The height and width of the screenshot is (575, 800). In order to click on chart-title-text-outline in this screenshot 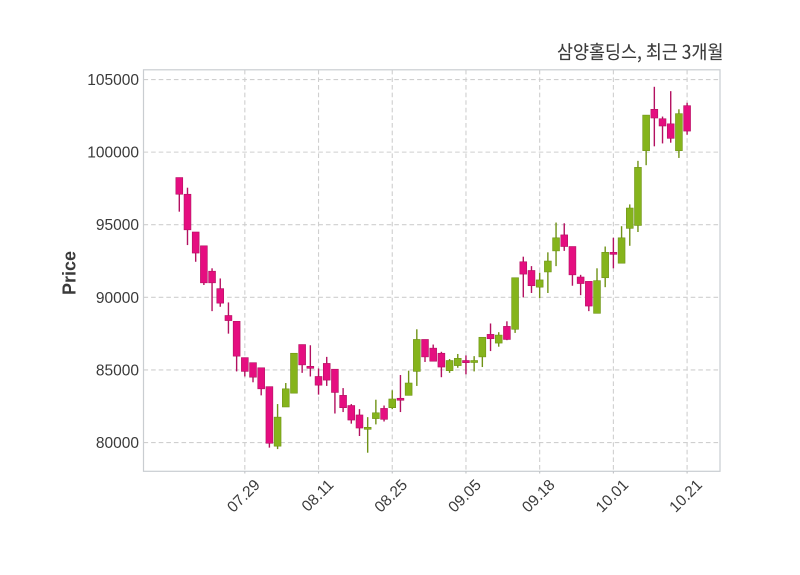, I will do `click(639, 52)`.